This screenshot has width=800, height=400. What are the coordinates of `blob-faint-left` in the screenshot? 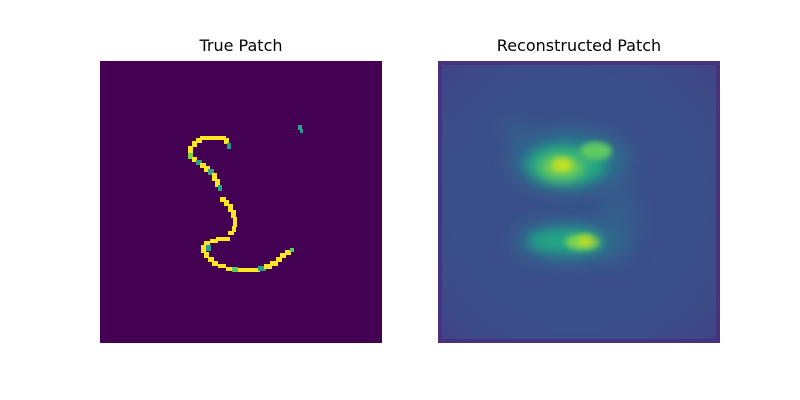 It's located at (516, 131).